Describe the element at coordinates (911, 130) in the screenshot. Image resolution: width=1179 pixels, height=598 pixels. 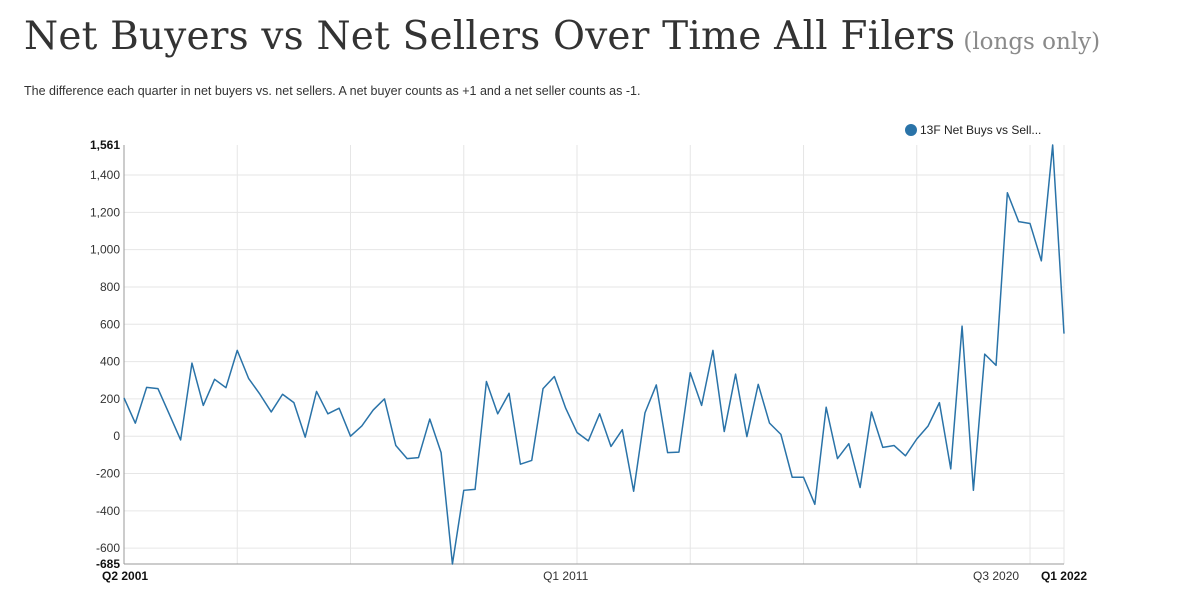
I see `legend-marker` at that location.